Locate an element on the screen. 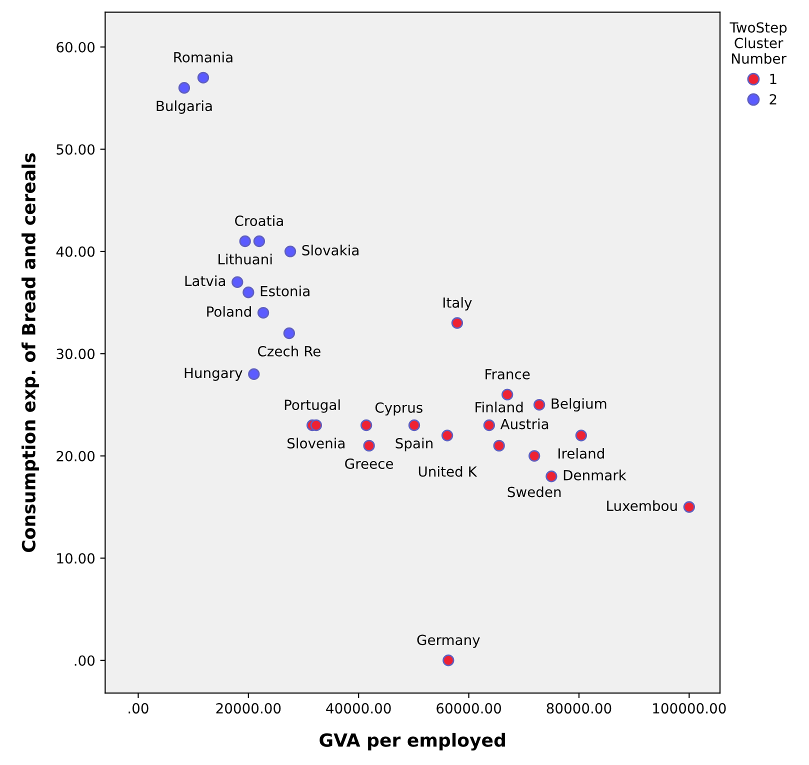  annotation: Italy is located at coordinates (458, 304).